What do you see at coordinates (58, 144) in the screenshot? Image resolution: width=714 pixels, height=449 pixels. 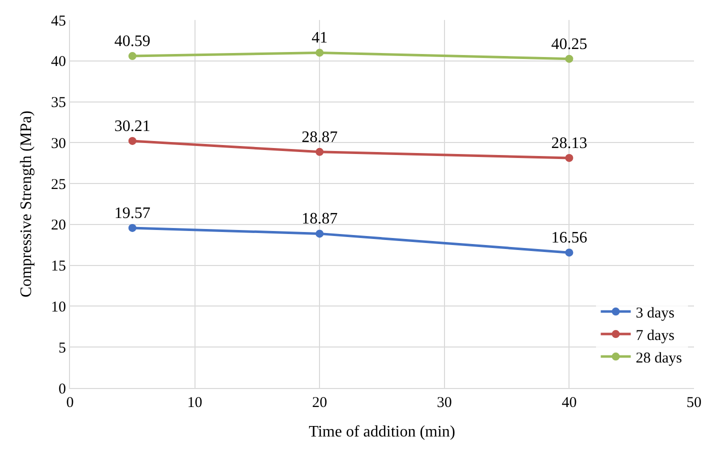 I see `y-tick-label: 30` at bounding box center [58, 144].